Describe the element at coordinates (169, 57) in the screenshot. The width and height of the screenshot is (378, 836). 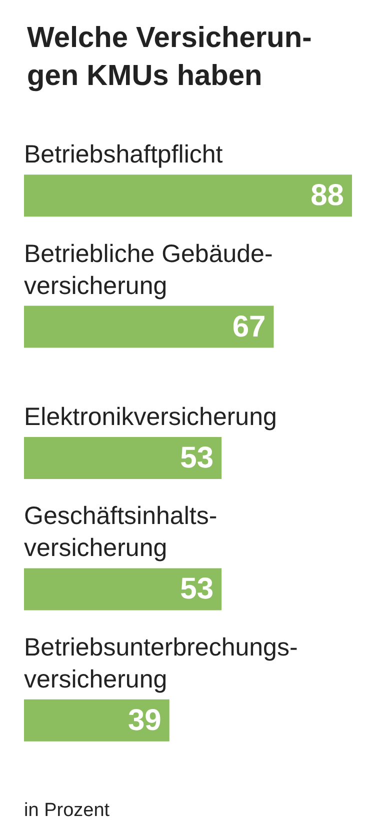
I see `chart-title: Welche Versicherun- gen KMUs haben` at that location.